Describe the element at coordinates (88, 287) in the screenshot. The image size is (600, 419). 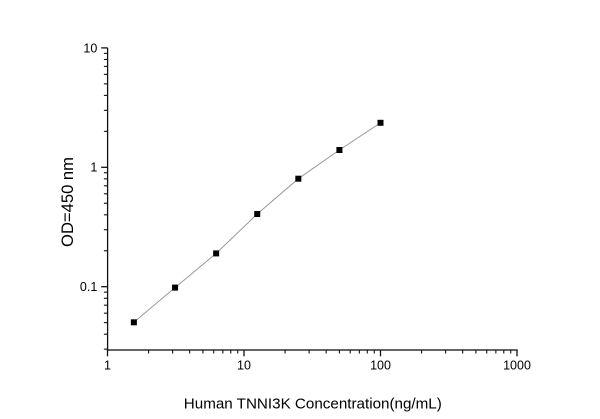
I see `svg-text: 0.1` at that location.